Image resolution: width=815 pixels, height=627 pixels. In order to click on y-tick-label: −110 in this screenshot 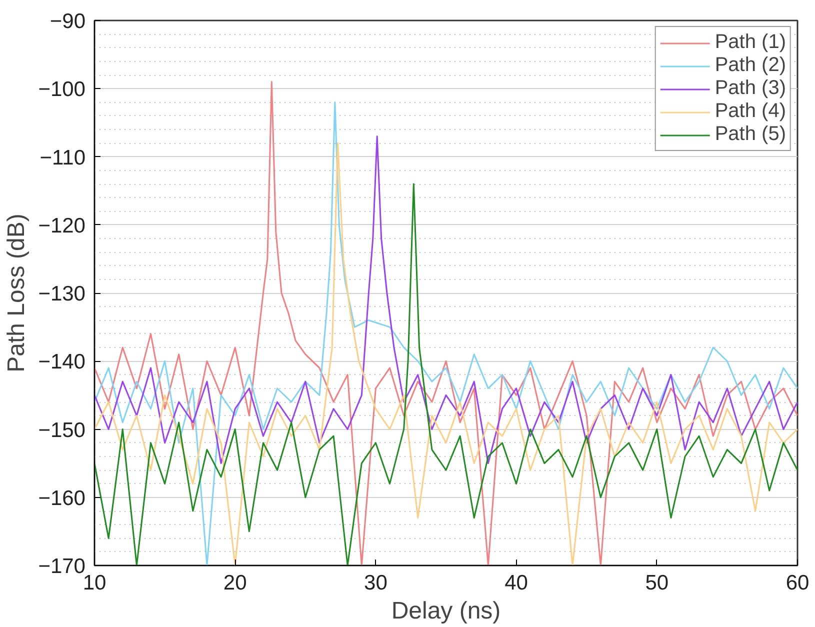, I will do `click(63, 158)`.